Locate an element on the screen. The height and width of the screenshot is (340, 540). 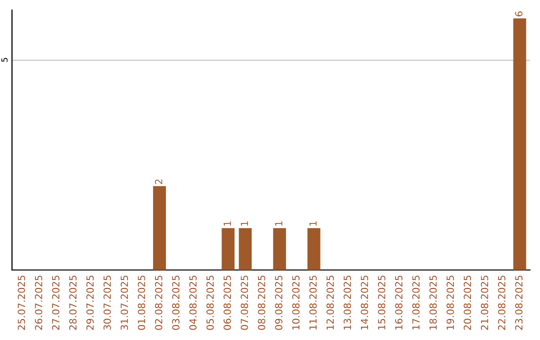
x-tick-label: 31.07.2025 is located at coordinates (124, 303).